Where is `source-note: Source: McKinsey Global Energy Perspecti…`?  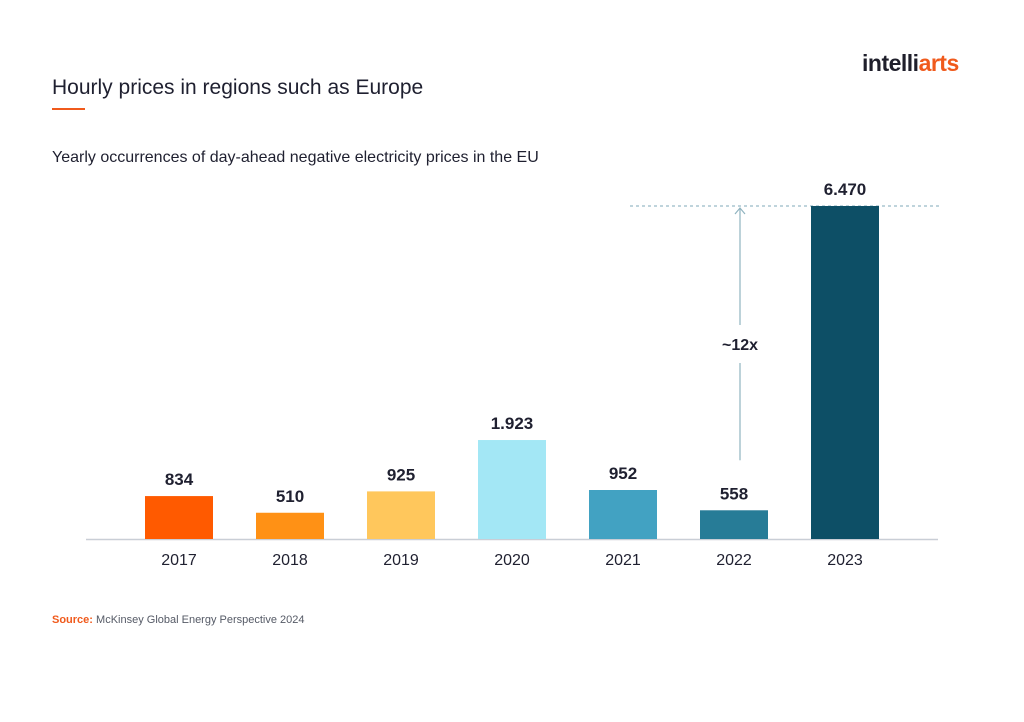 source-note: Source: McKinsey Global Energy Perspecti… is located at coordinates (178, 620).